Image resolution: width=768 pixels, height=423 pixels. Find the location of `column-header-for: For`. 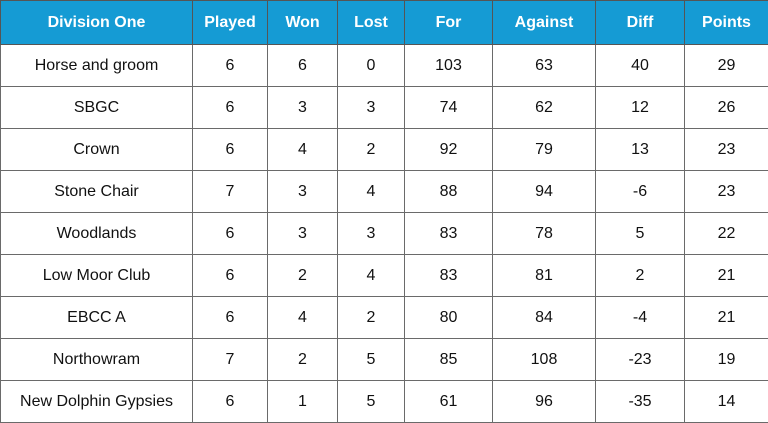

column-header-for: For is located at coordinates (449, 23).